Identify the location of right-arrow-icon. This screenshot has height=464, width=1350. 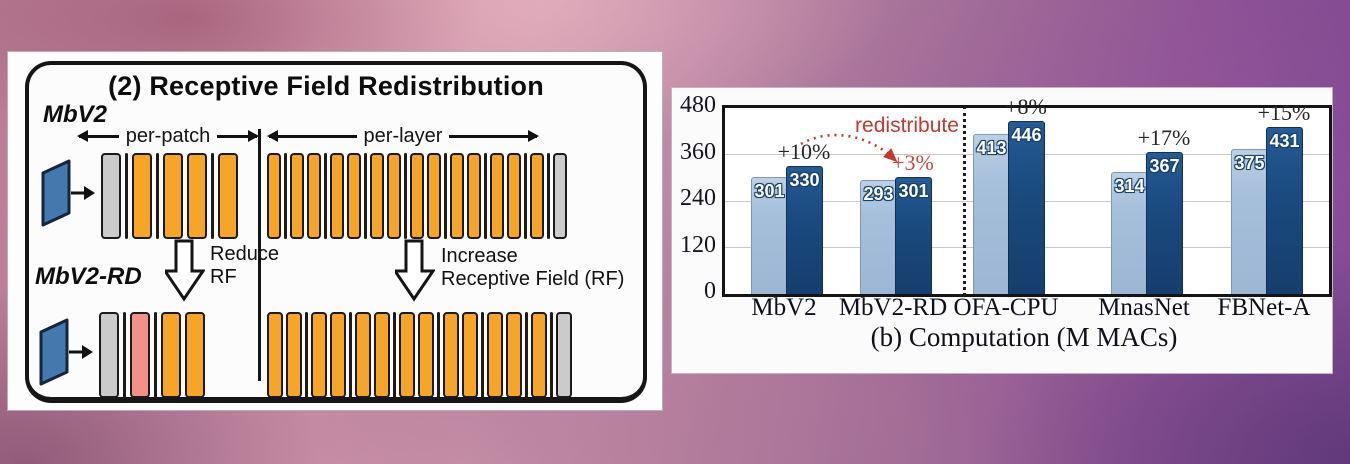
(494, 135).